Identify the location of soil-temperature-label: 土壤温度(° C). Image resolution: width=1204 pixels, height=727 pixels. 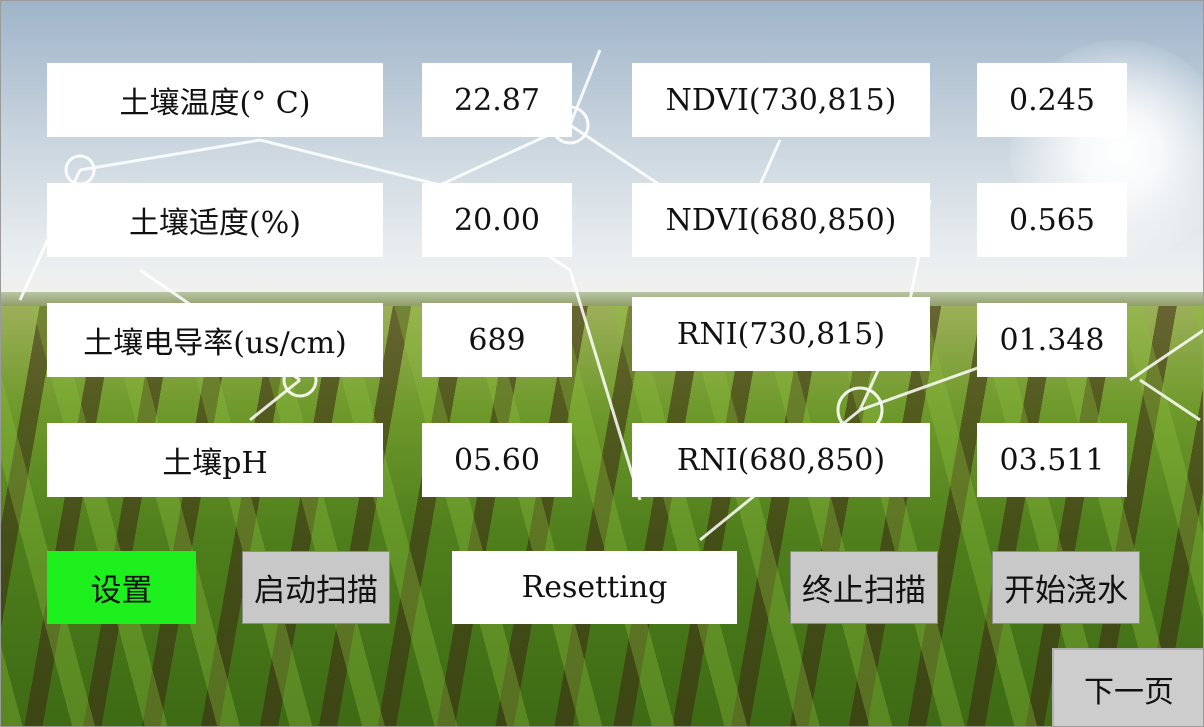
(215, 100).